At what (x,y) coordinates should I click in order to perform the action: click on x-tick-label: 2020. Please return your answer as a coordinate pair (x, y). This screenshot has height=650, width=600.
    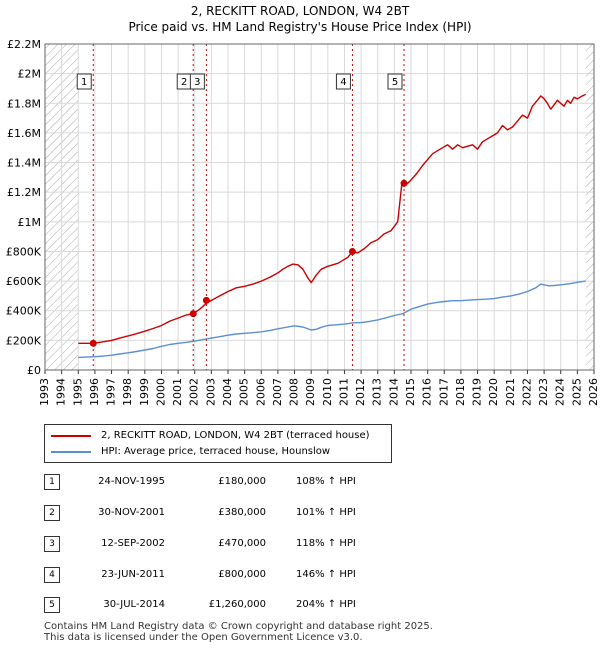
    Looking at the image, I should click on (493, 392).